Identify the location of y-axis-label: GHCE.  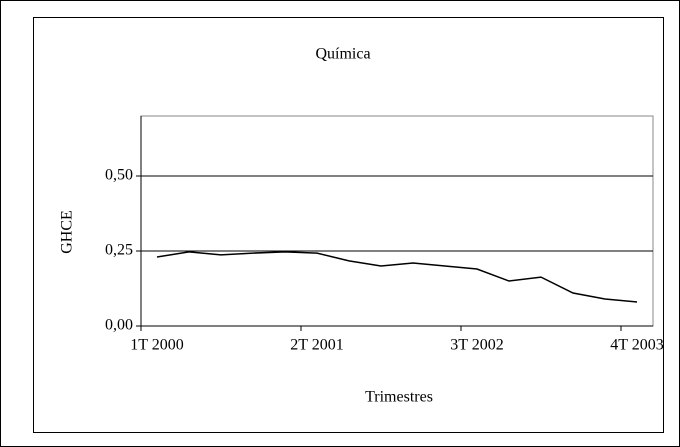
(67, 232).